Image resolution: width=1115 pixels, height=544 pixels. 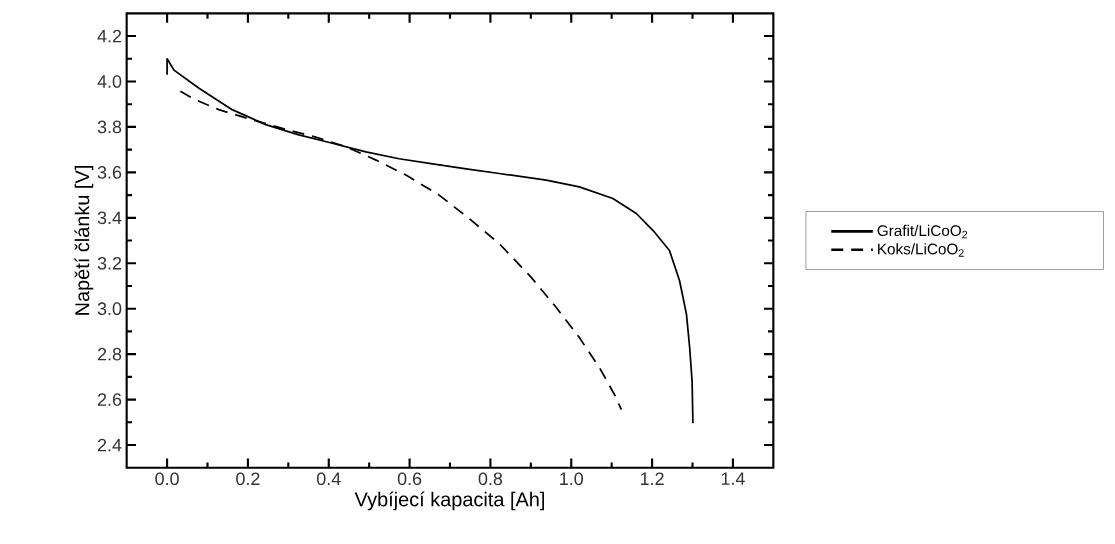 What do you see at coordinates (109, 36) in the screenshot?
I see `y-tick-label: 4.2` at bounding box center [109, 36].